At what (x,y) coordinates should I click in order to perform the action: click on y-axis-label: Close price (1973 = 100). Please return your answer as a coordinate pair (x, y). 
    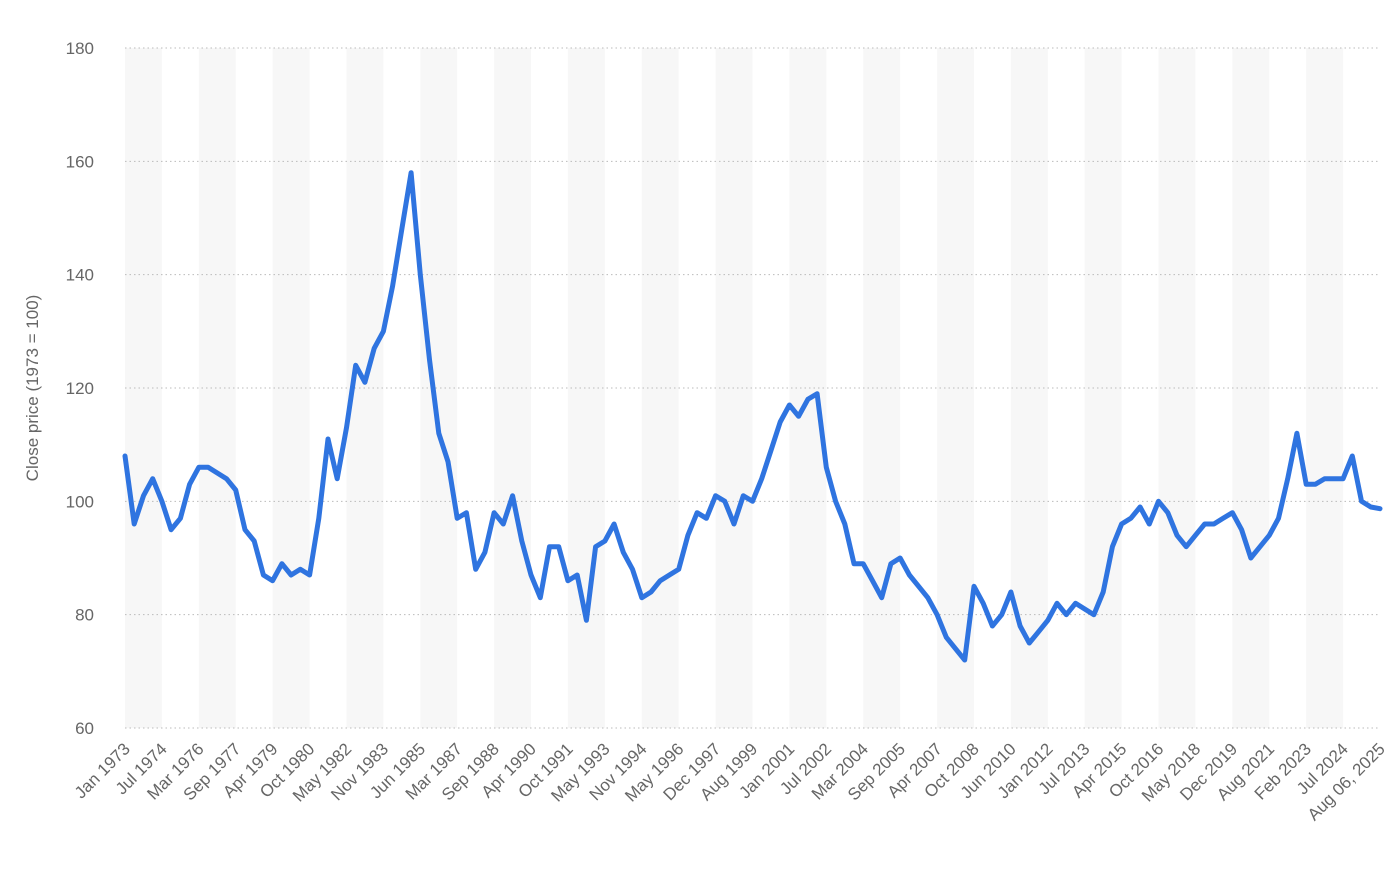
    Looking at the image, I should click on (32, 388).